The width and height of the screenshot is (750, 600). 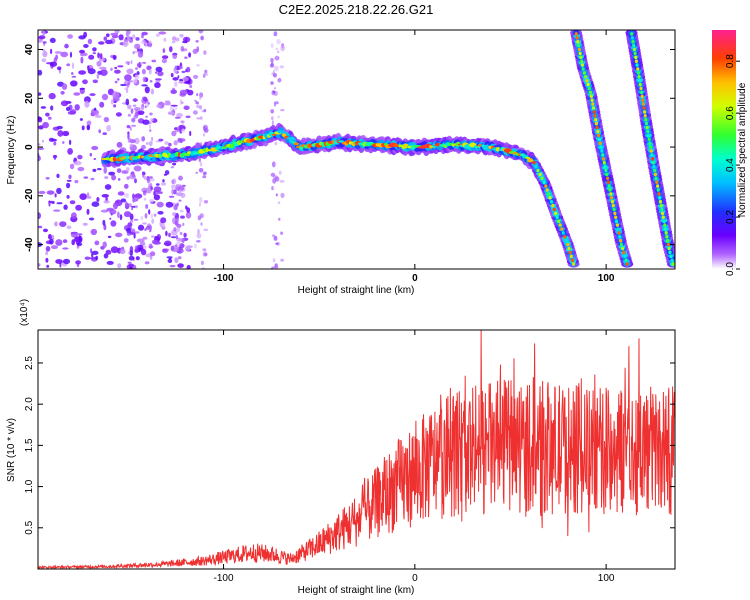 What do you see at coordinates (356, 290) in the screenshot?
I see `spectrogram-x-axis-label: Height of straight line (km)` at bounding box center [356, 290].